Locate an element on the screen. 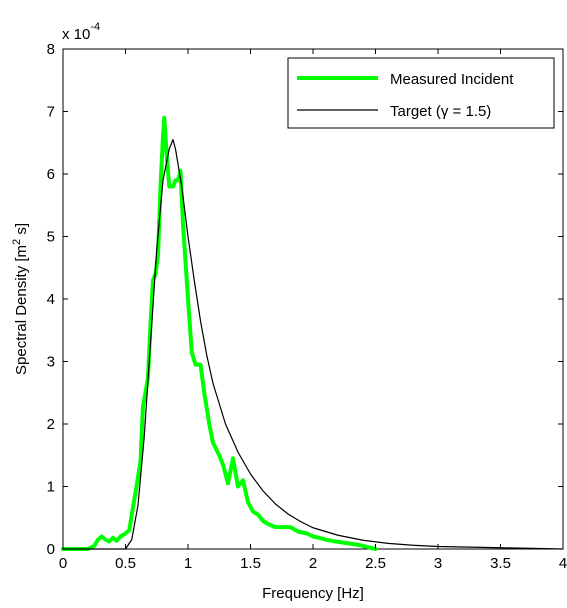 The width and height of the screenshot is (567, 608). y-tick-label: 6 is located at coordinates (51, 174).